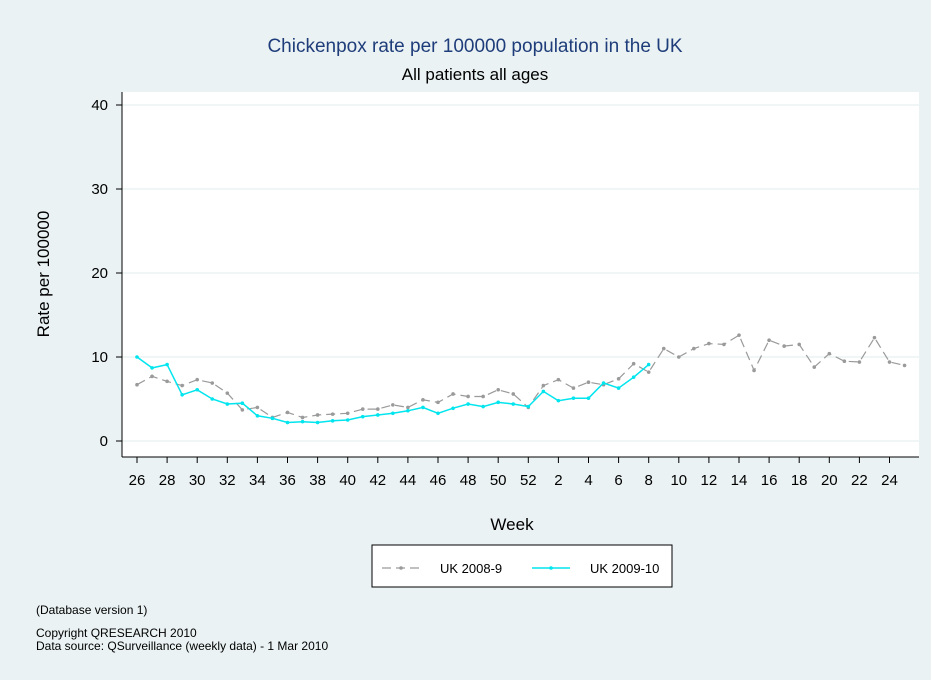  I want to click on x-tick-label: 12, so click(709, 480).